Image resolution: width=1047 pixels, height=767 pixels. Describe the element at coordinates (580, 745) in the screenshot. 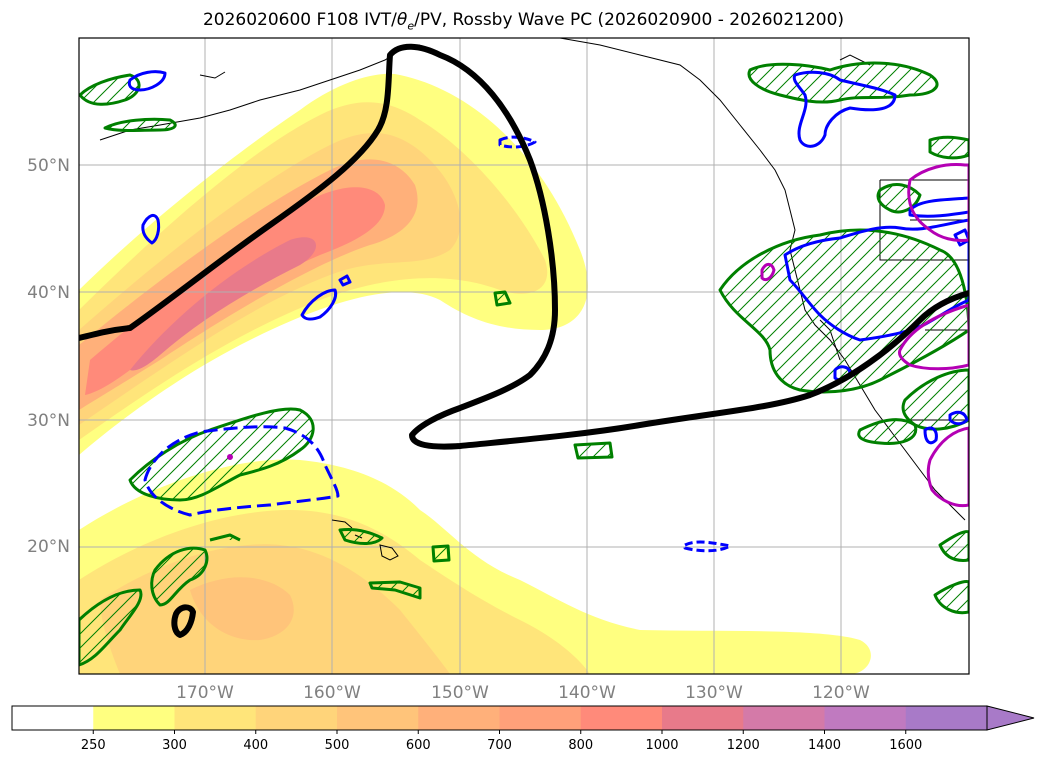

I see `colorbar-label: 800` at that location.